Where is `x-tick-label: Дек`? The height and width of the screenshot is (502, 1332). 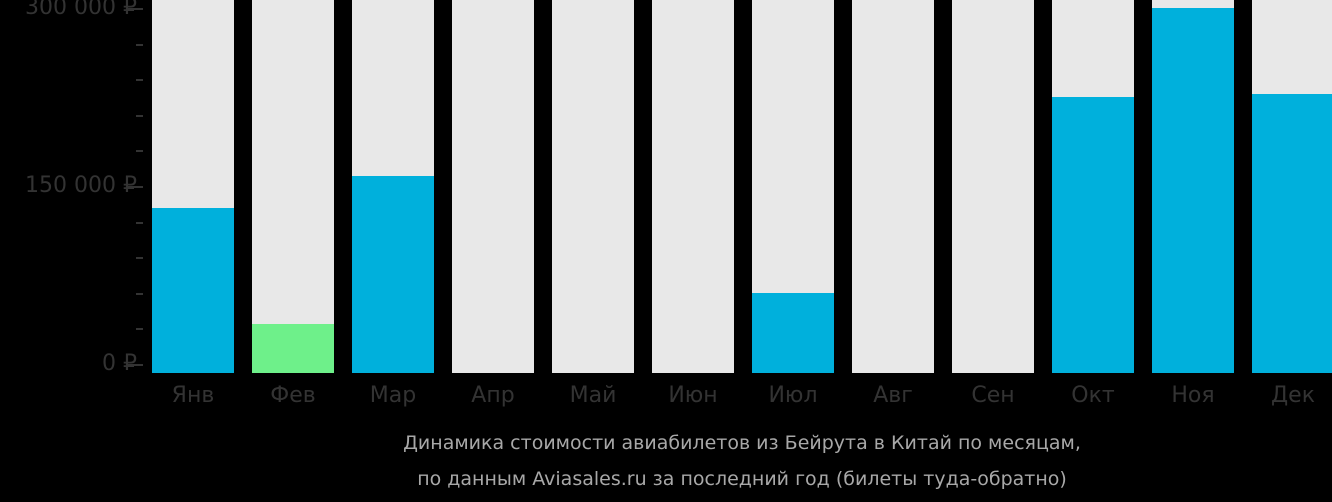
x-tick-label: Дек is located at coordinates (1292, 395).